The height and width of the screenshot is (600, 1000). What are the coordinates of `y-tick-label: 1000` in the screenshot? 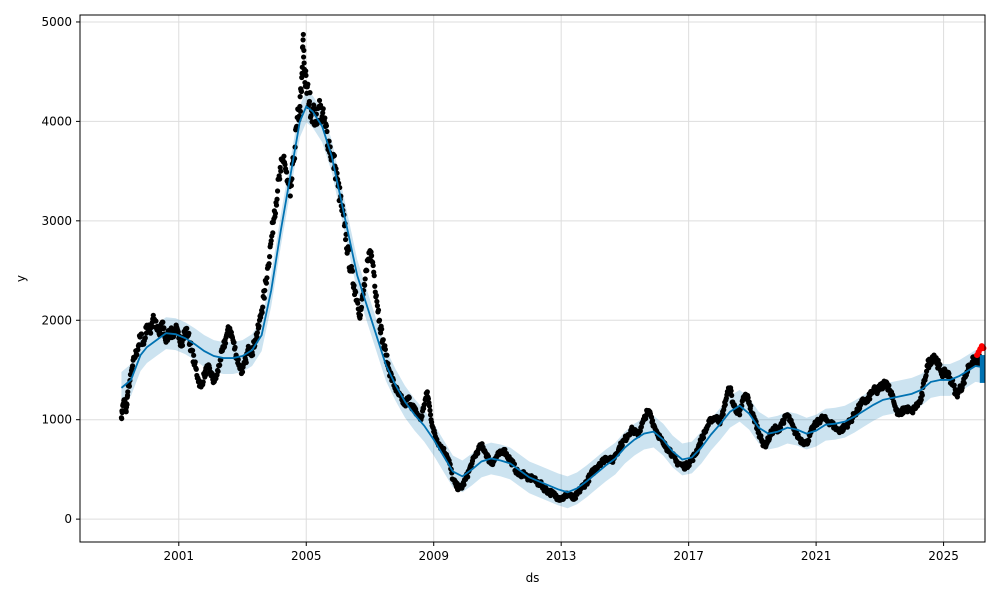 It's located at (56, 420).